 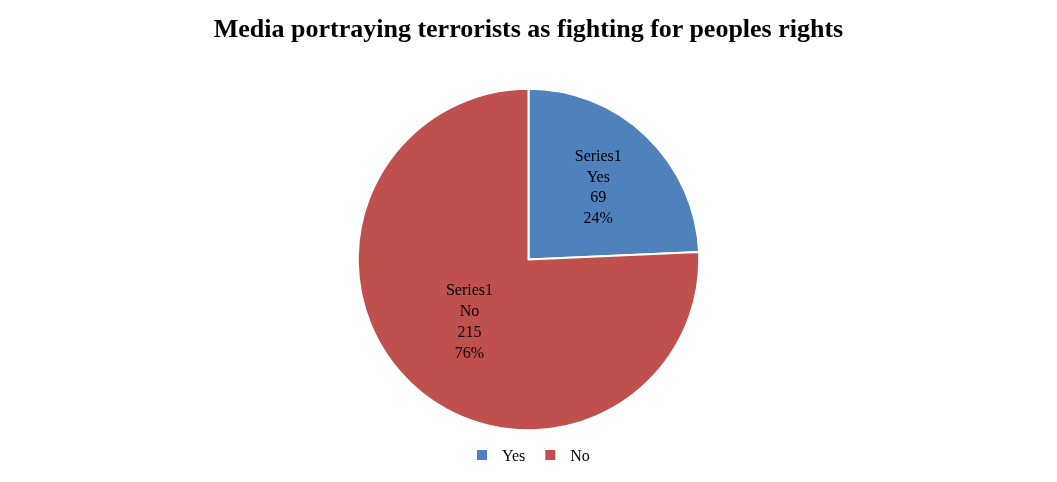 What do you see at coordinates (469, 321) in the screenshot?
I see `data-label: Series1 No 215 76%` at bounding box center [469, 321].